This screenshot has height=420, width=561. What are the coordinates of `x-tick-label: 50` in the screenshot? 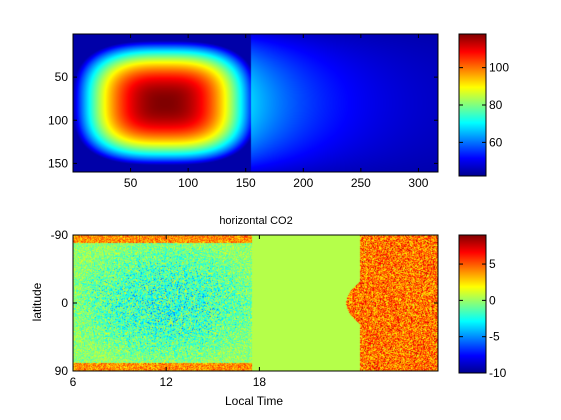 It's located at (131, 183).